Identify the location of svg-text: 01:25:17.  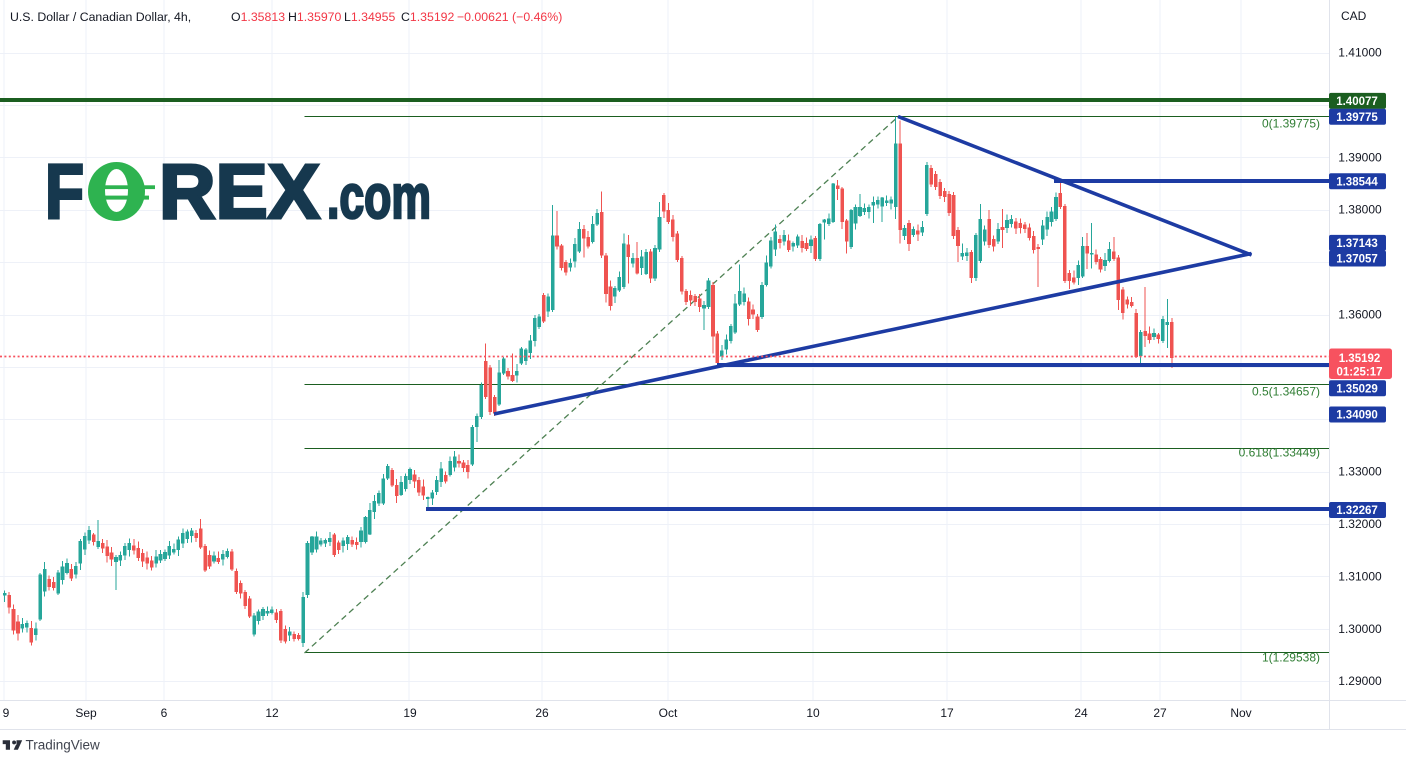
(1359, 373).